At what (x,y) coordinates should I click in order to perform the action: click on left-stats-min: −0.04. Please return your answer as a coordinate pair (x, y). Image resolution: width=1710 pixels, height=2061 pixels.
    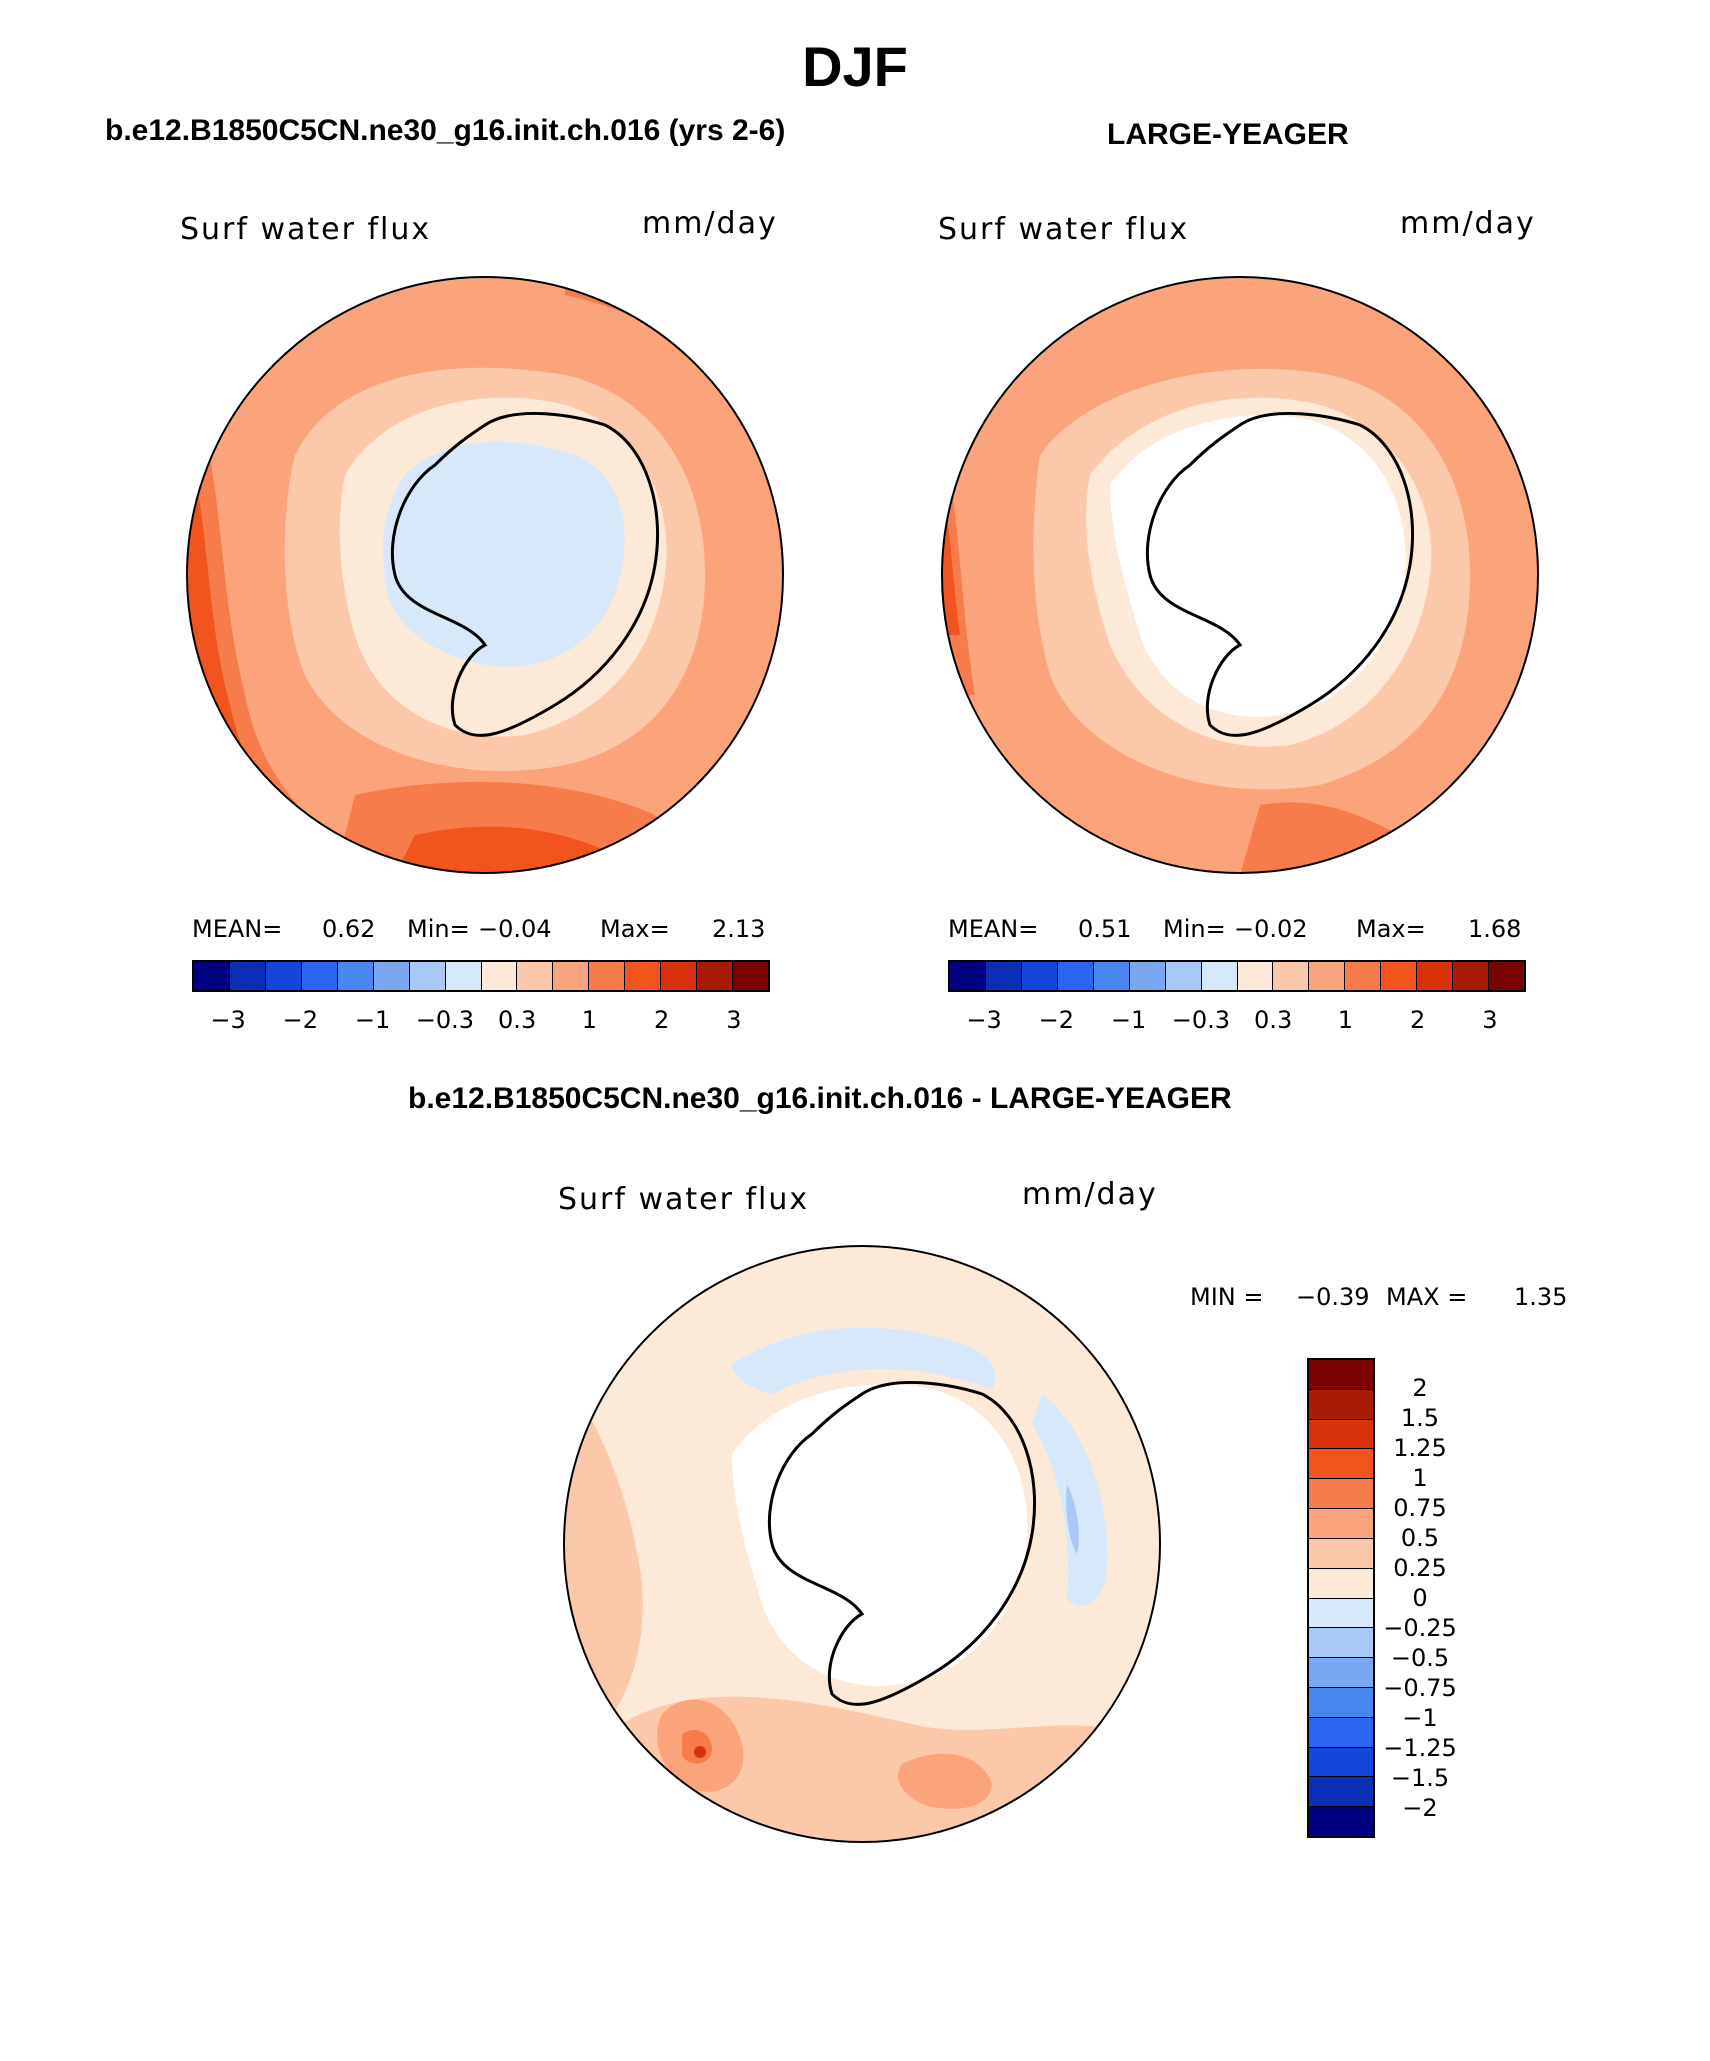
    Looking at the image, I should click on (515, 929).